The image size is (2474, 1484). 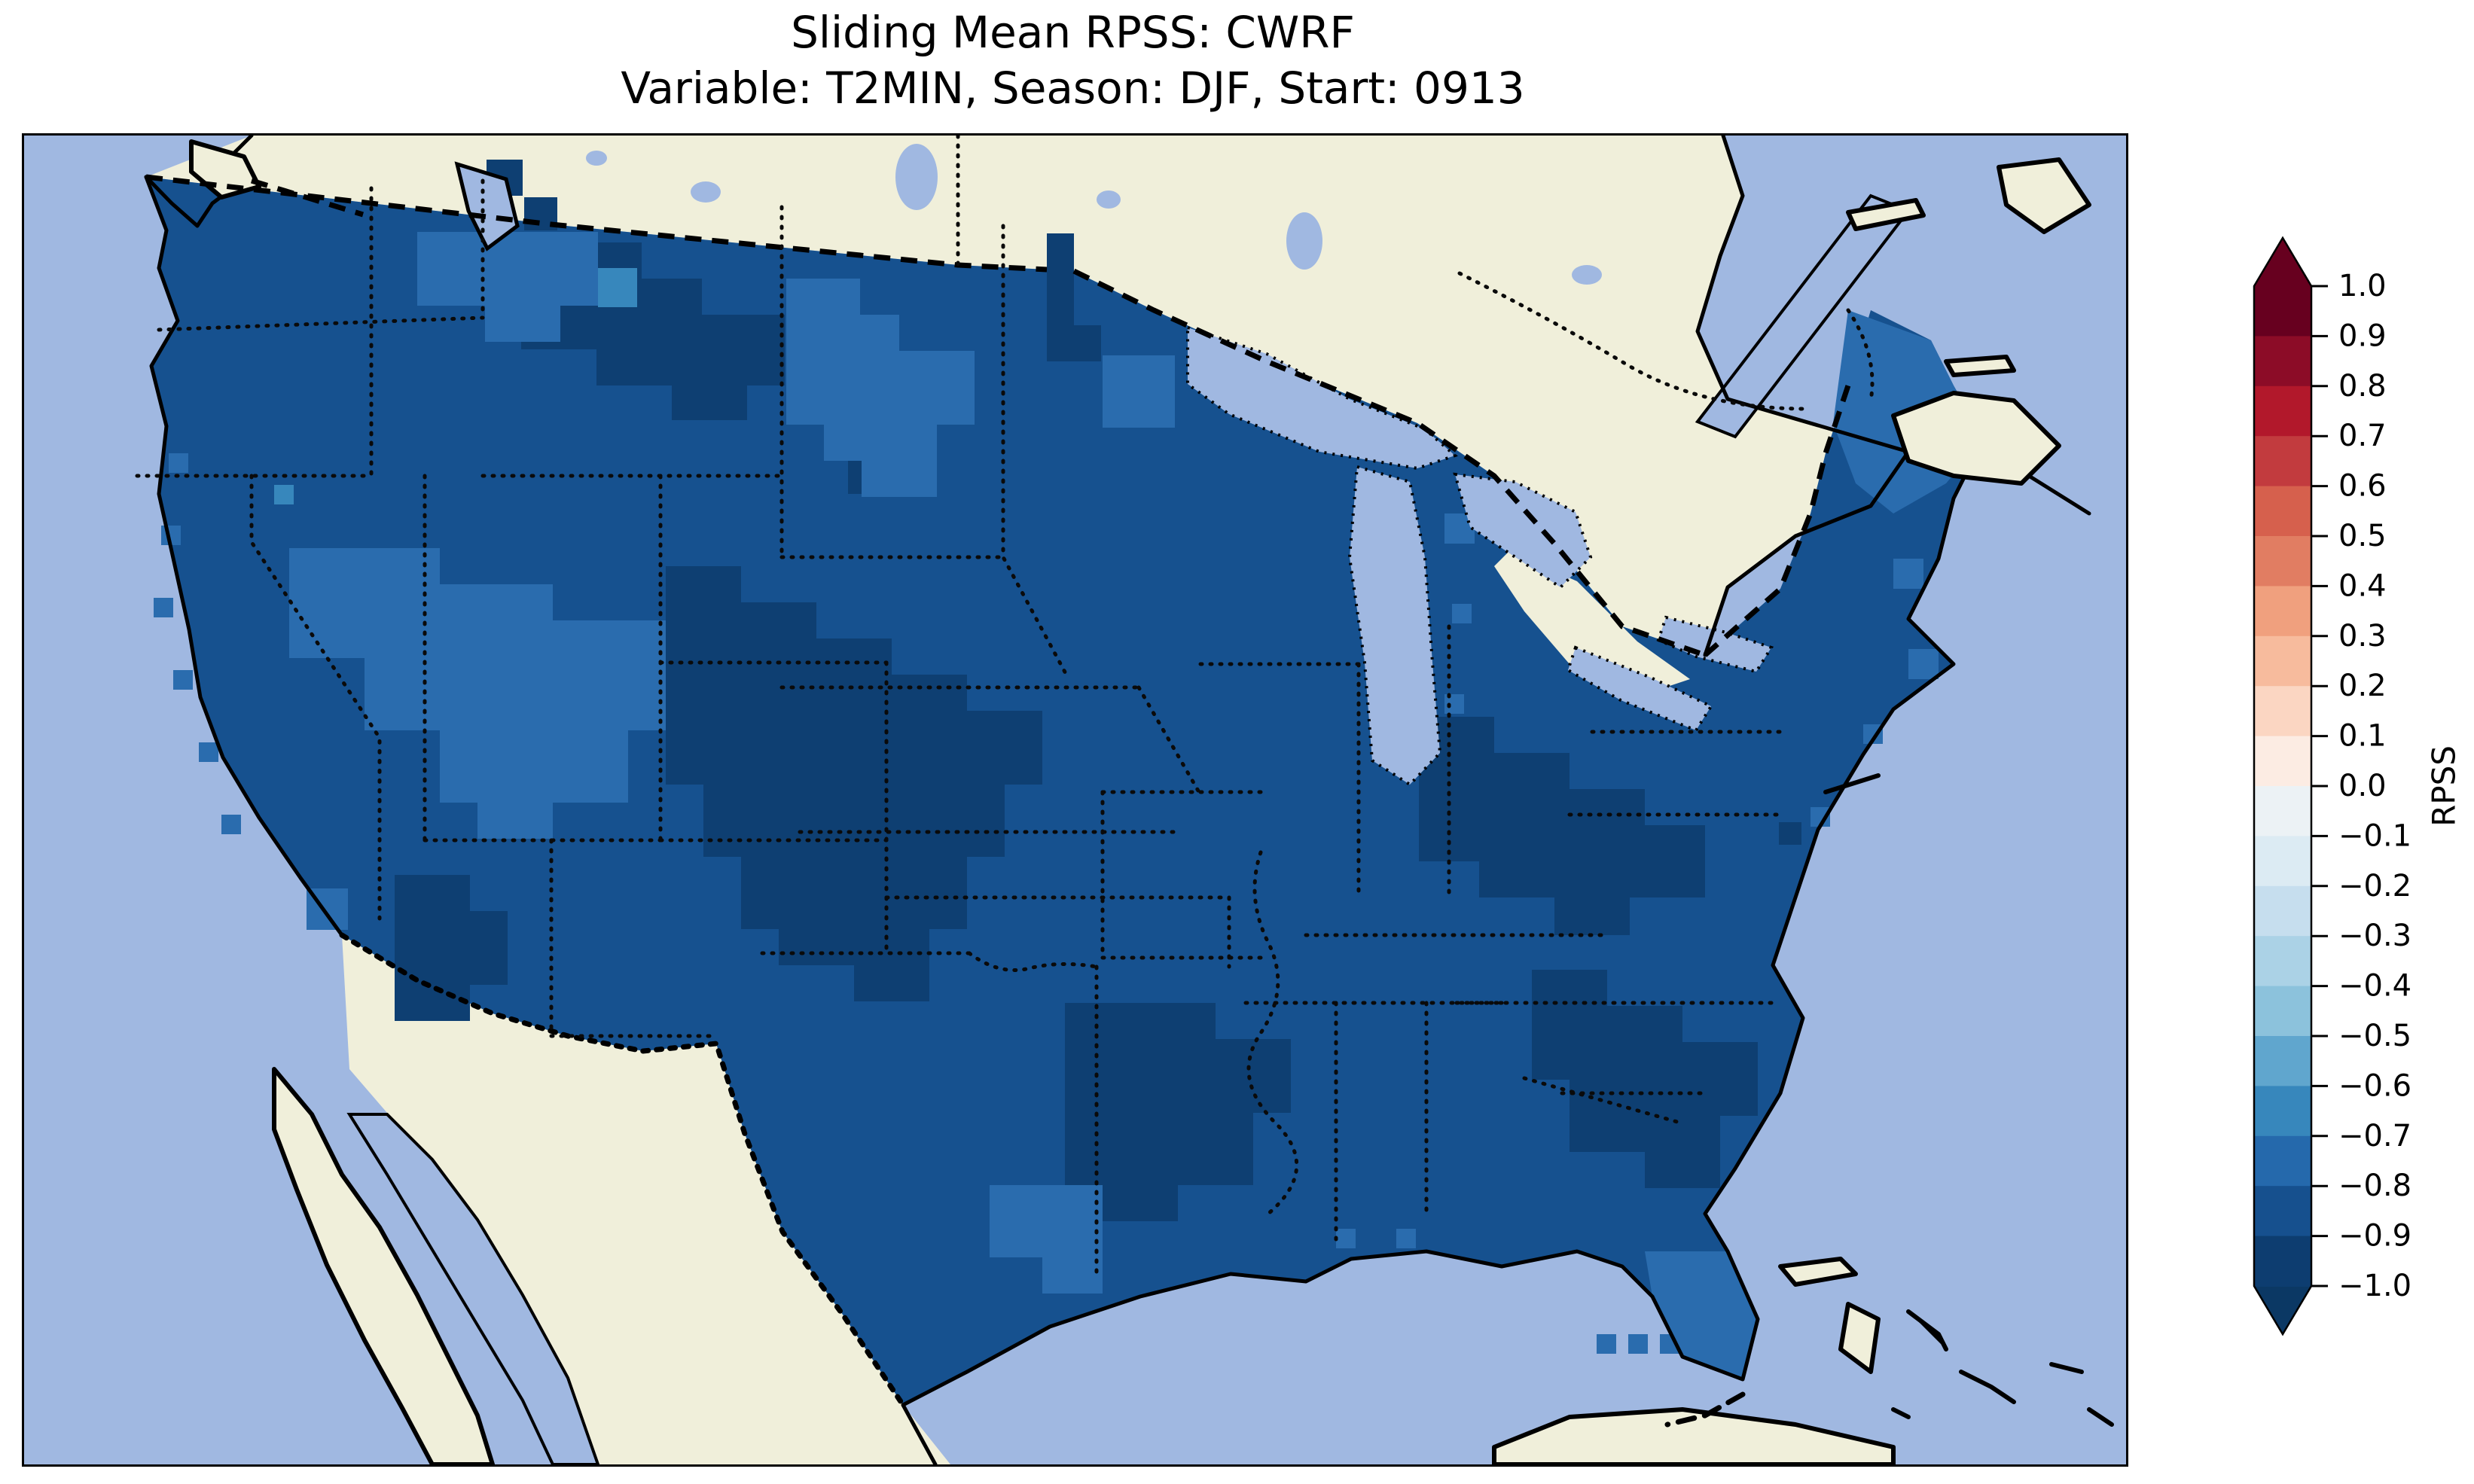 What do you see at coordinates (623, 1170) in the screenshot?
I see `us-mexico-border` at bounding box center [623, 1170].